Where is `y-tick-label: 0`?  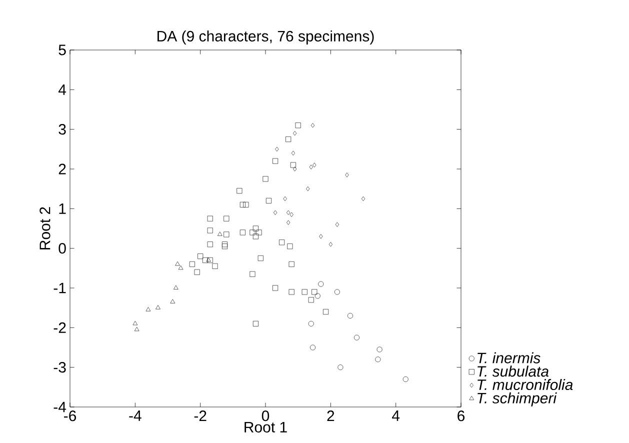
y-tick-label: 0 is located at coordinates (62, 248).